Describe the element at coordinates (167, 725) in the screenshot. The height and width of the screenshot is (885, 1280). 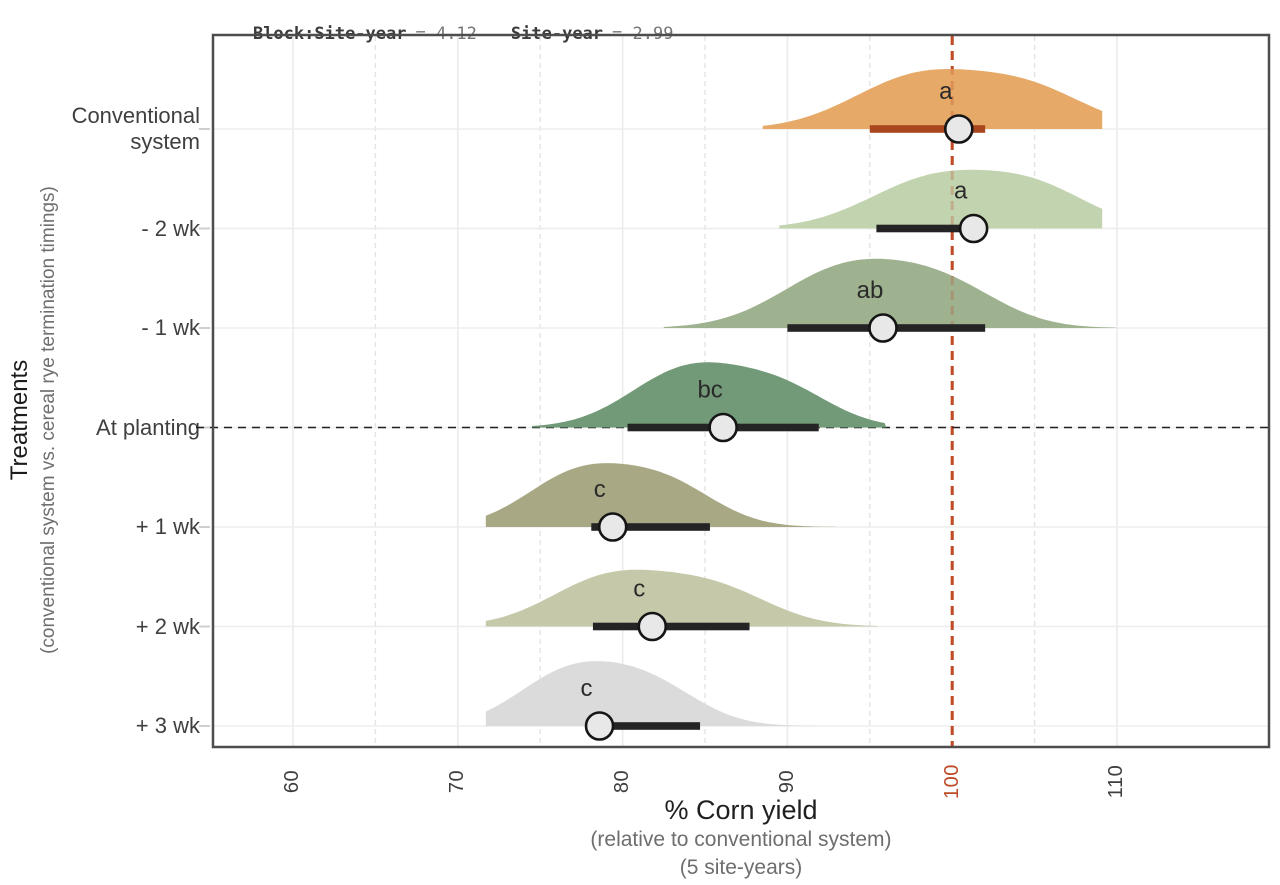
I see `treatment-label: + 3 wk` at that location.